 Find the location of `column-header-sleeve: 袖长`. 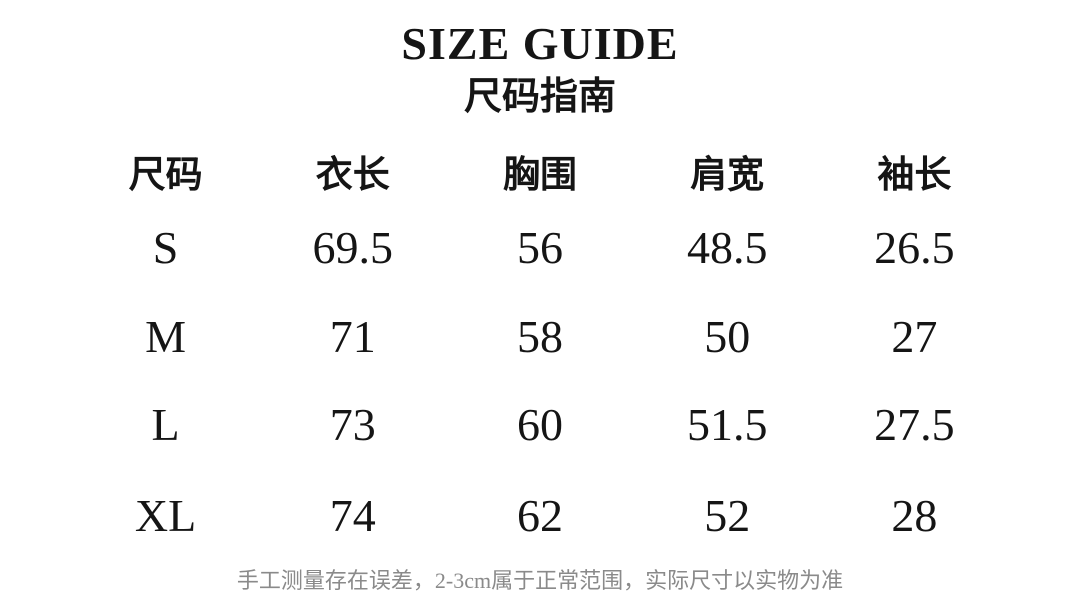

column-header-sleeve: 袖长 is located at coordinates (914, 175).